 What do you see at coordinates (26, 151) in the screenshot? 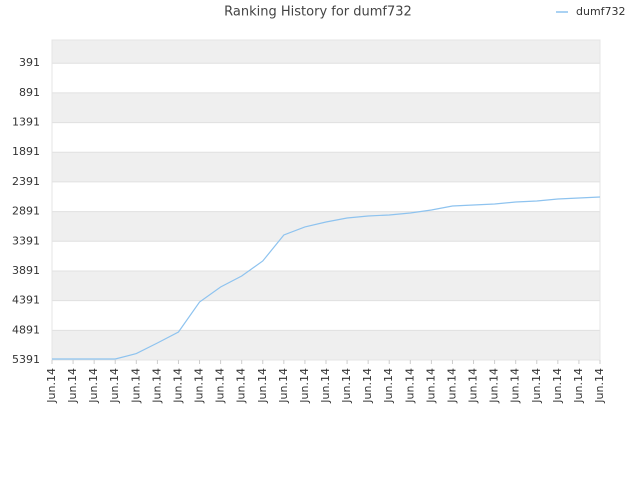
I see `y-tick-label: 1891` at bounding box center [26, 151].